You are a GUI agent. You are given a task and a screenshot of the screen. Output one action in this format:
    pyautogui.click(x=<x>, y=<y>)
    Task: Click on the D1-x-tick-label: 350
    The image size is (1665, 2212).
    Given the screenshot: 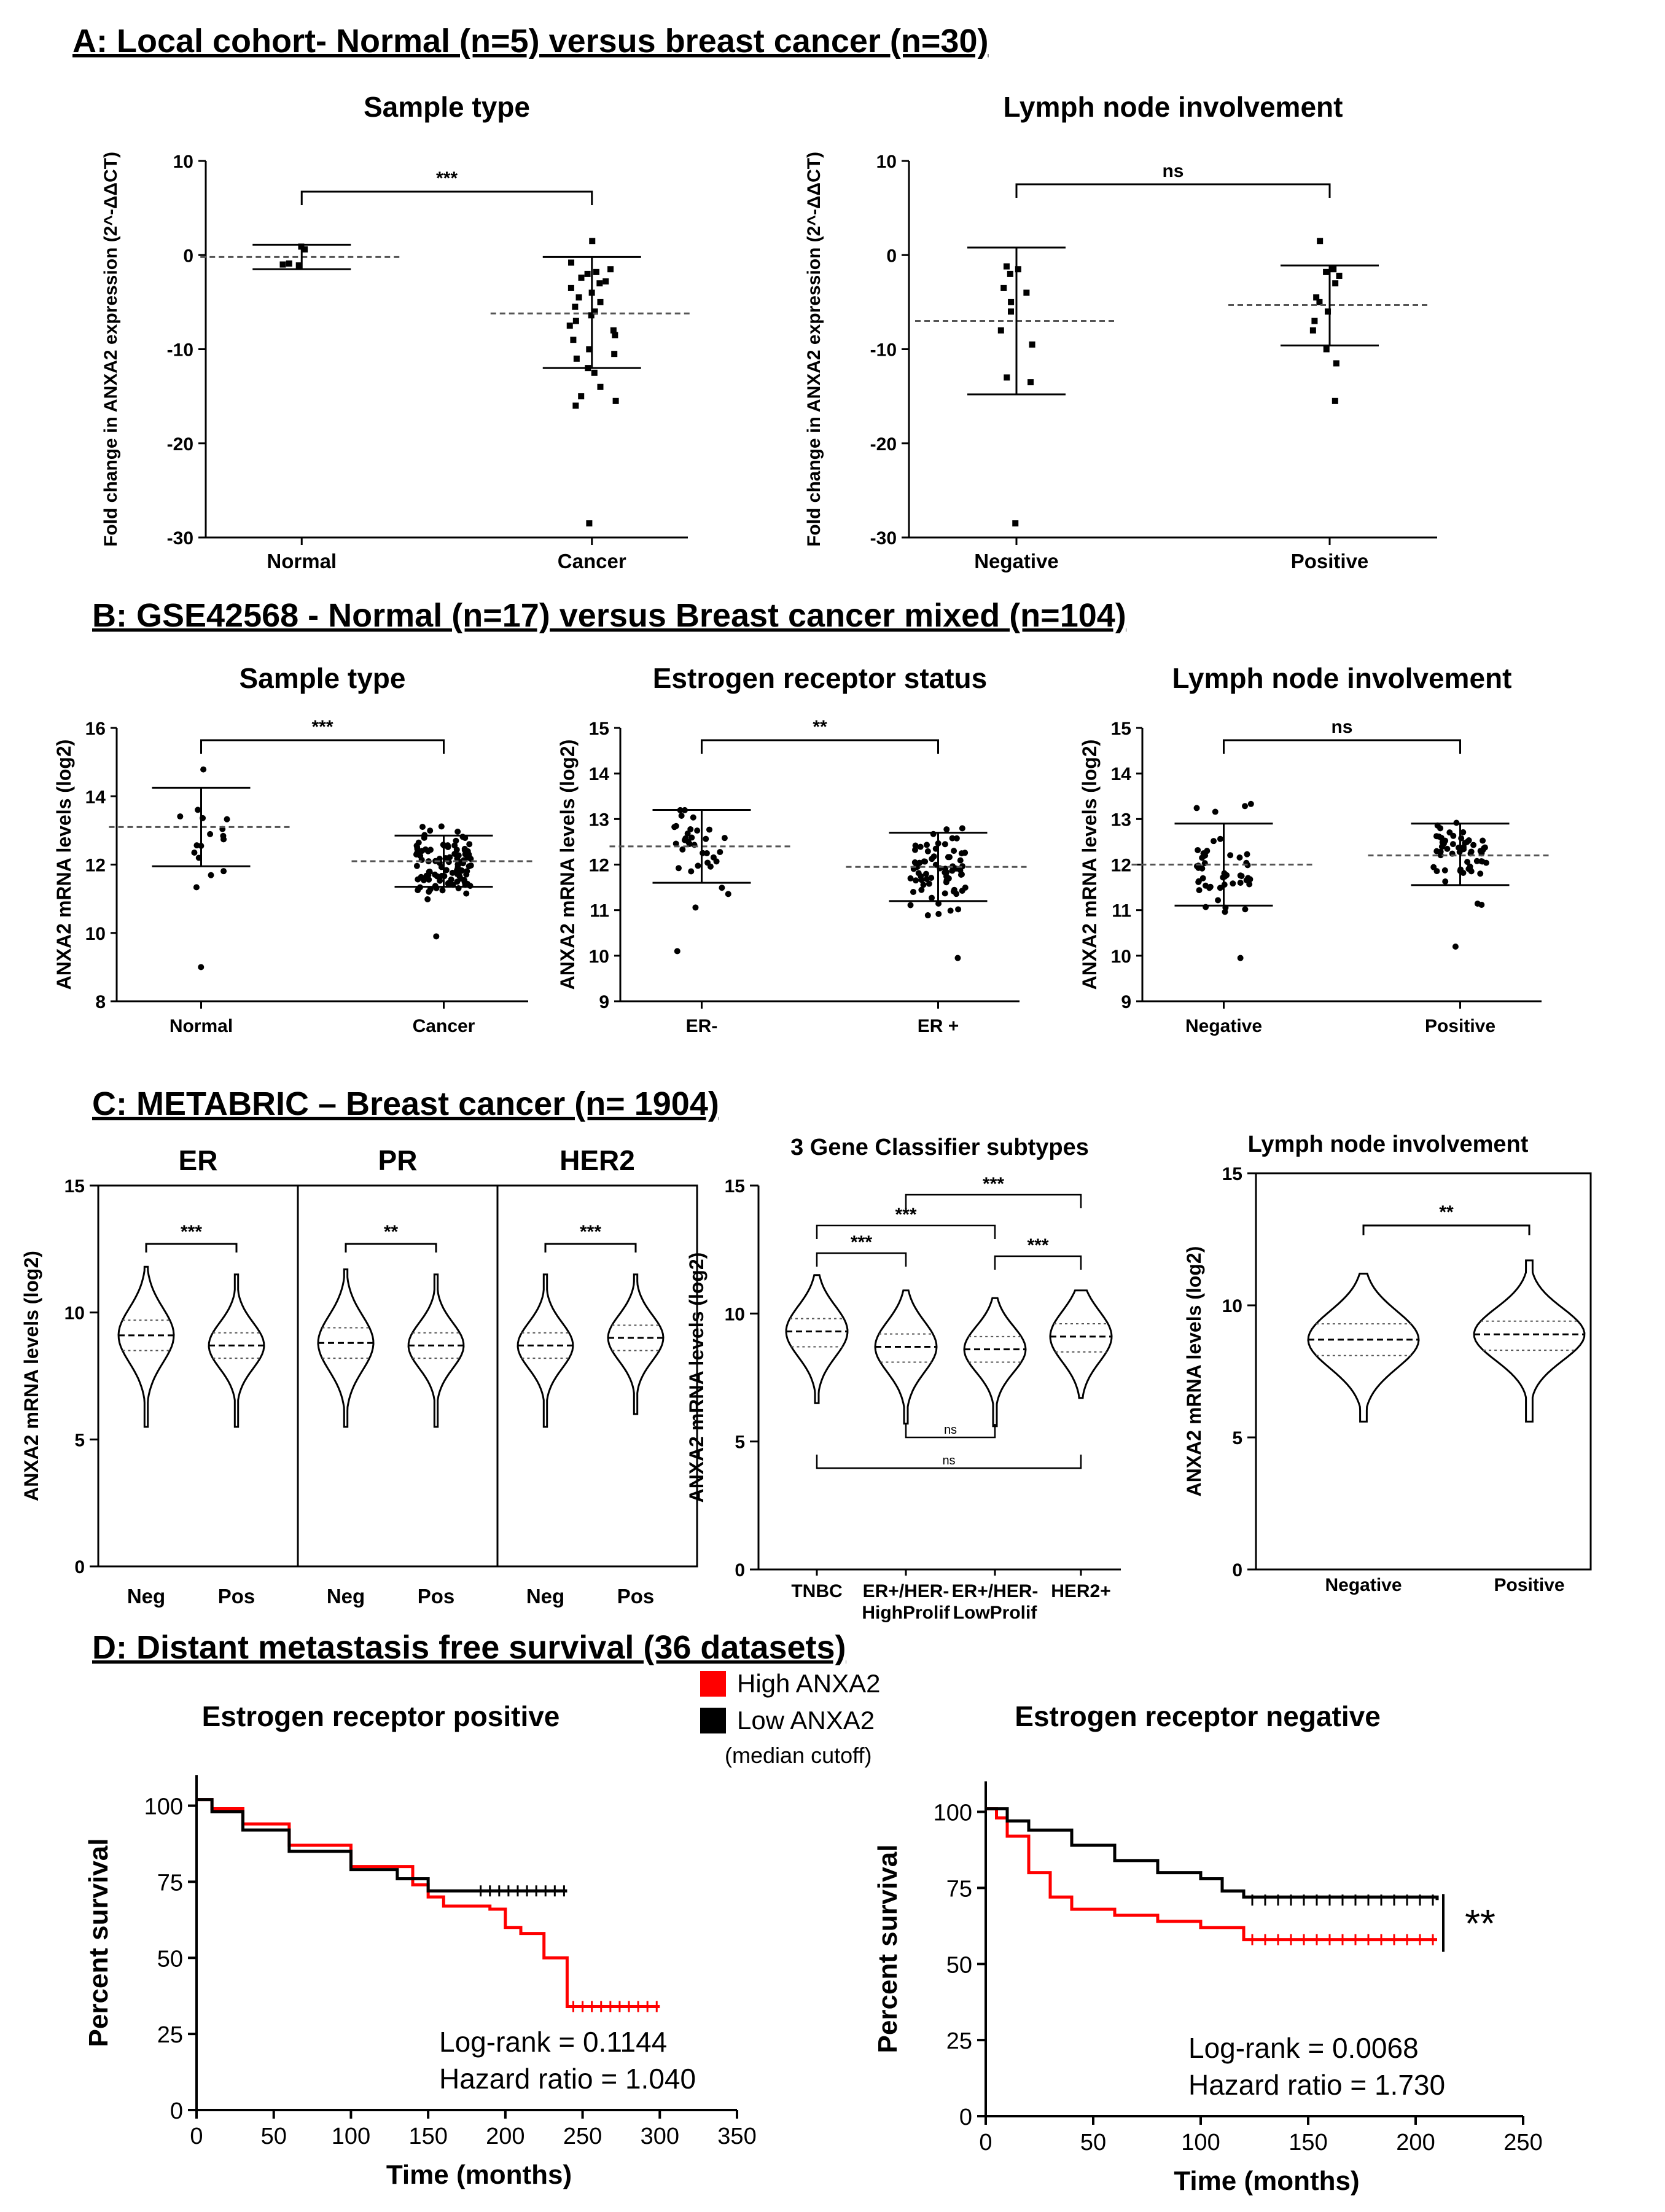 What is the action you would take?
    pyautogui.click(x=736, y=2136)
    